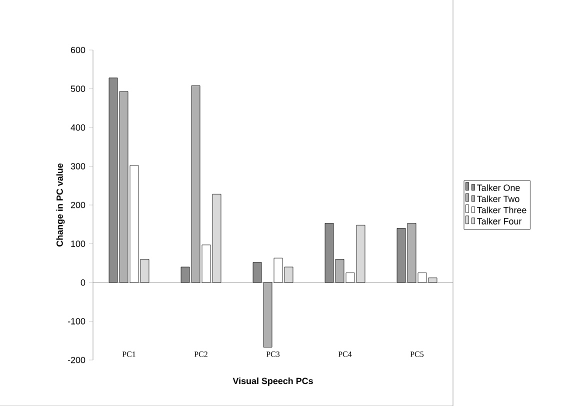 The height and width of the screenshot is (406, 562). I want to click on y-tick-label: 0, so click(83, 282).